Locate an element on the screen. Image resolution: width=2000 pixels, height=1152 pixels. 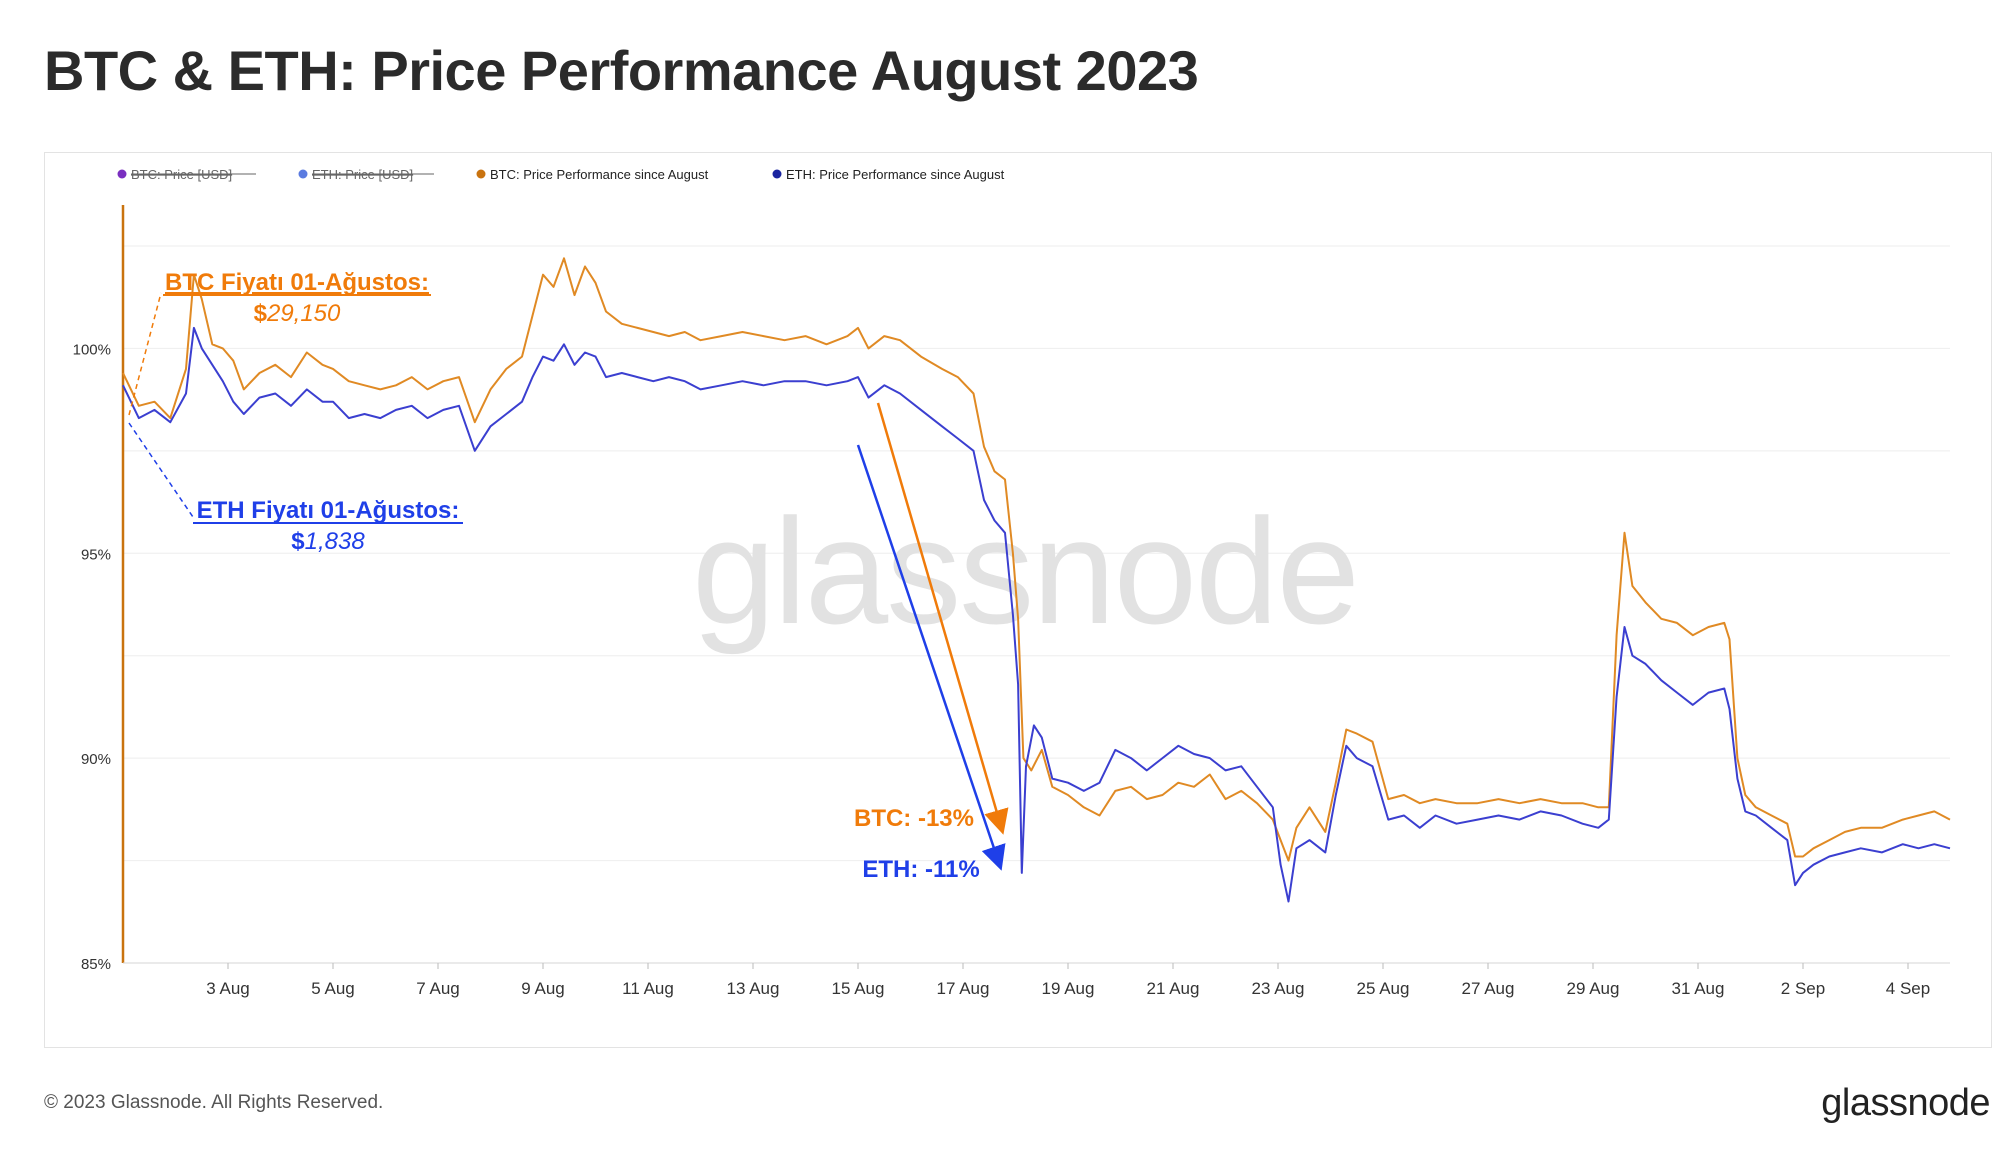
legend-label: ETH: Price Performance since August is located at coordinates (895, 174).